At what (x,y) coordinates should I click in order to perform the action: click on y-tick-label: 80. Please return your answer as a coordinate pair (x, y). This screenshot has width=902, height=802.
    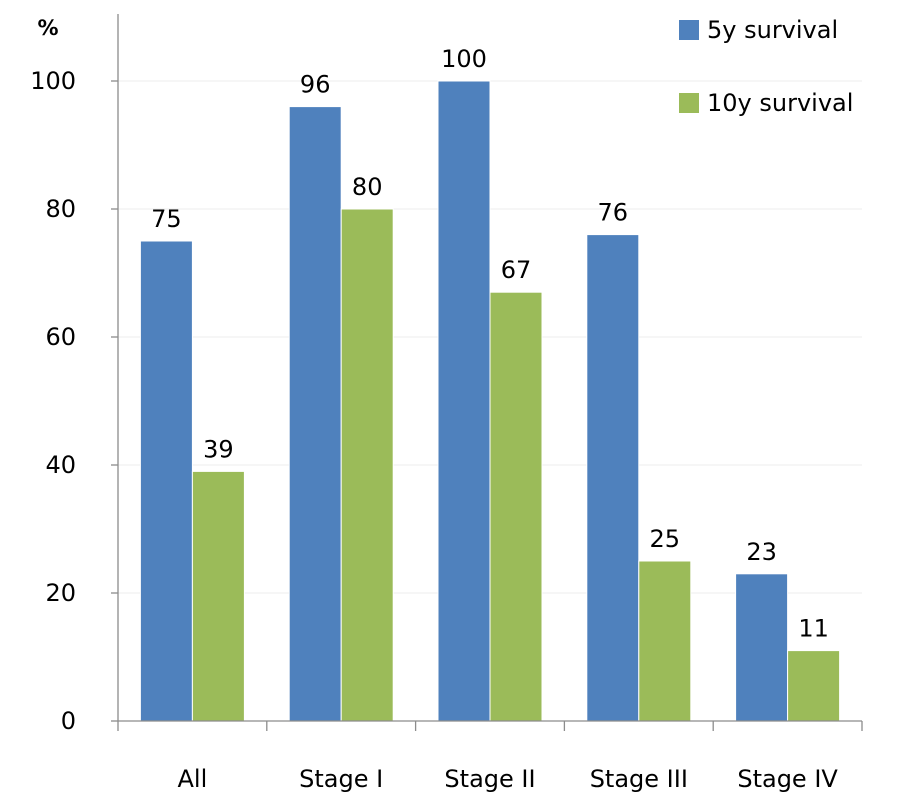
    Looking at the image, I should click on (60, 209).